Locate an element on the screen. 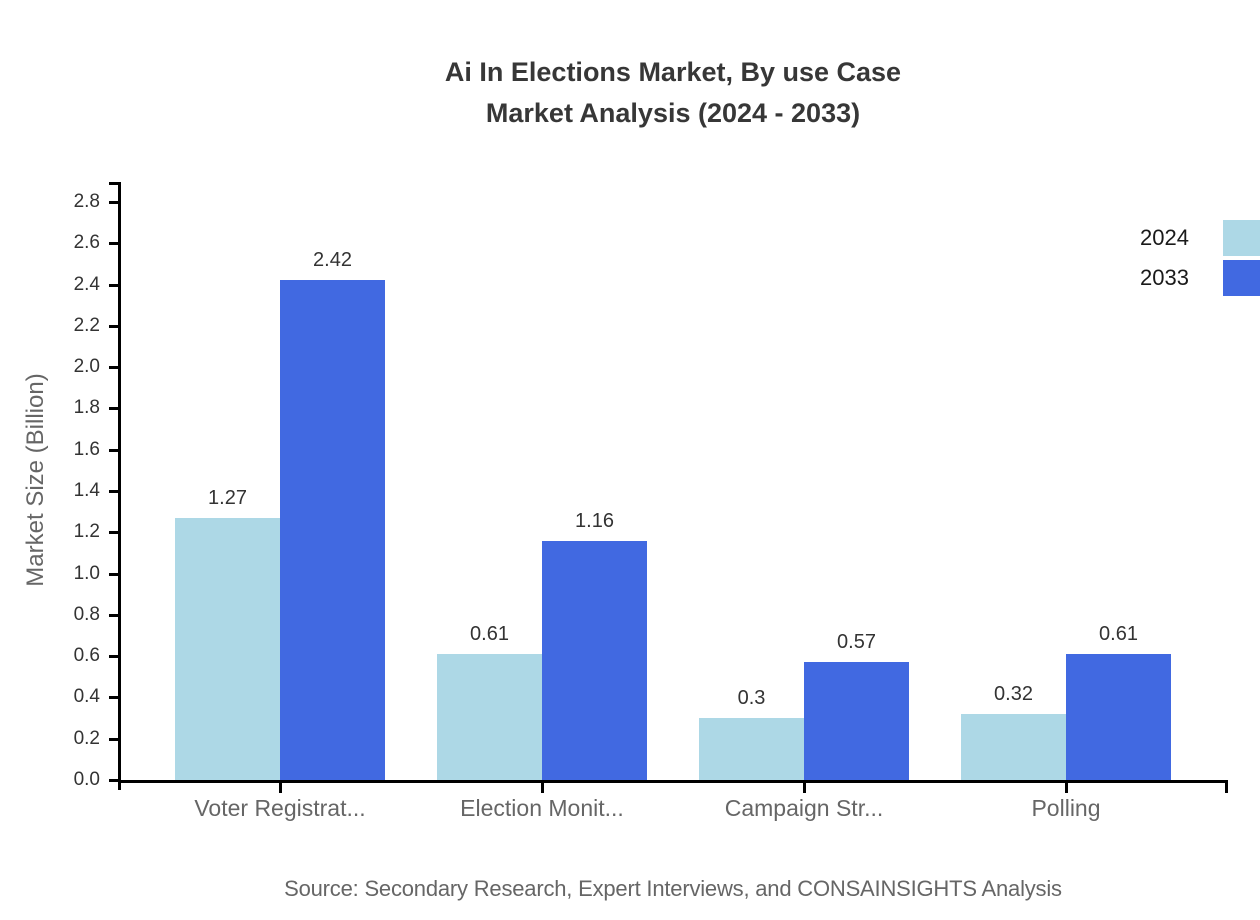 This screenshot has width=1260, height=920. value-label-2033-1: 1.16 is located at coordinates (594, 520).